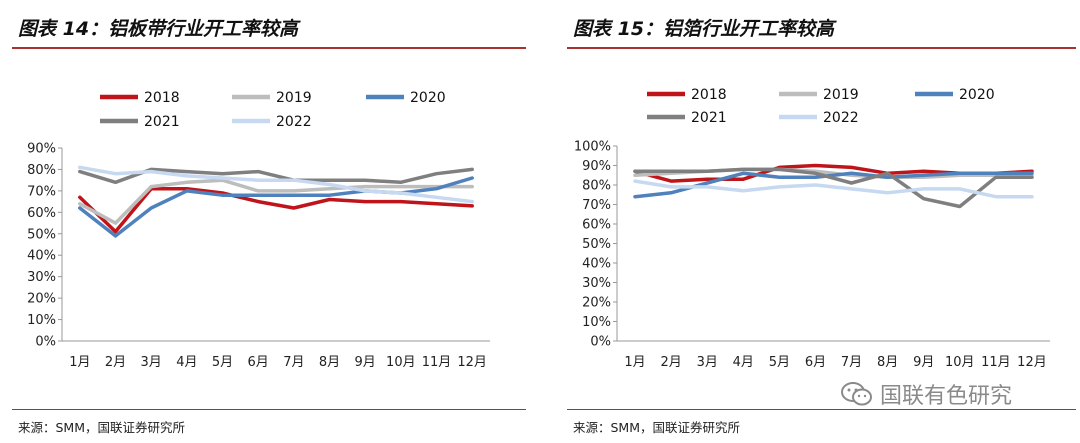 The height and width of the screenshot is (443, 1080). I want to click on chart-title: 图表 15：铝箔行业开工率较高, so click(704, 29).